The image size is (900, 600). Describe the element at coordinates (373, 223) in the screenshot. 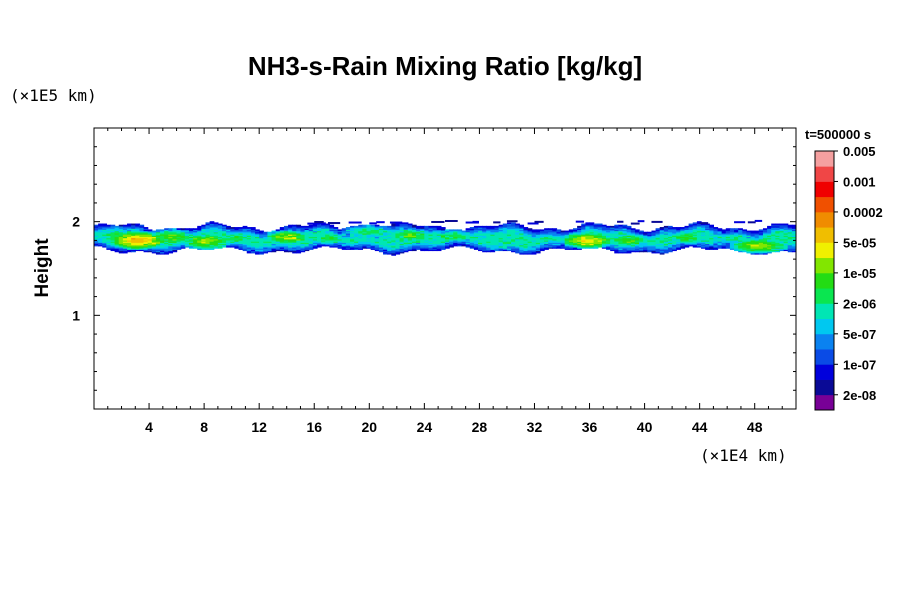

I see `field-fringe` at that location.